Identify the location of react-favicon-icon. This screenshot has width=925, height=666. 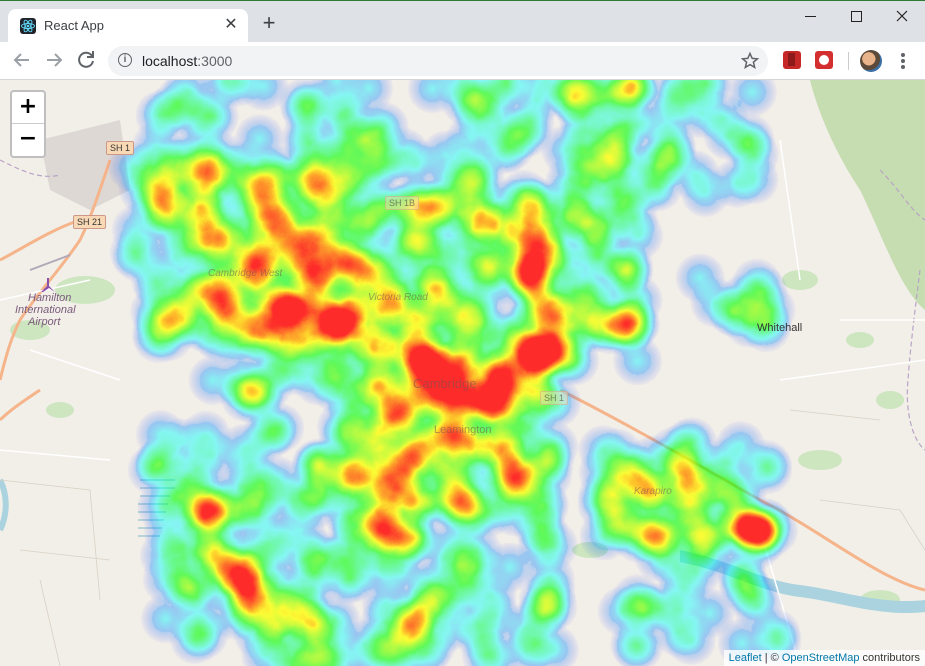
(28, 26).